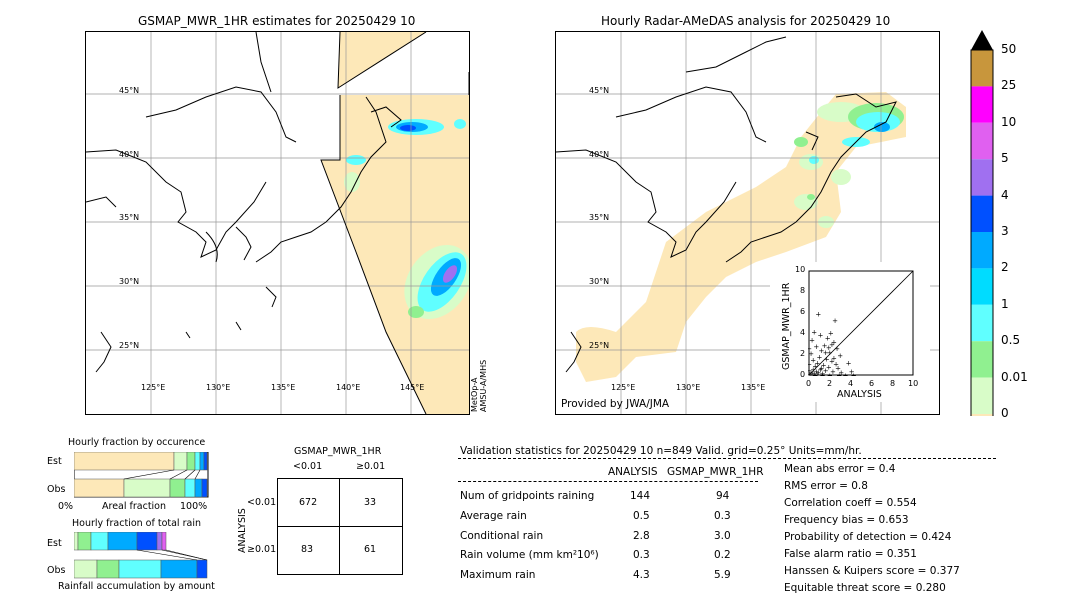 This screenshot has height=612, width=1080. I want to click on right-lat-label: 30°N, so click(599, 281).